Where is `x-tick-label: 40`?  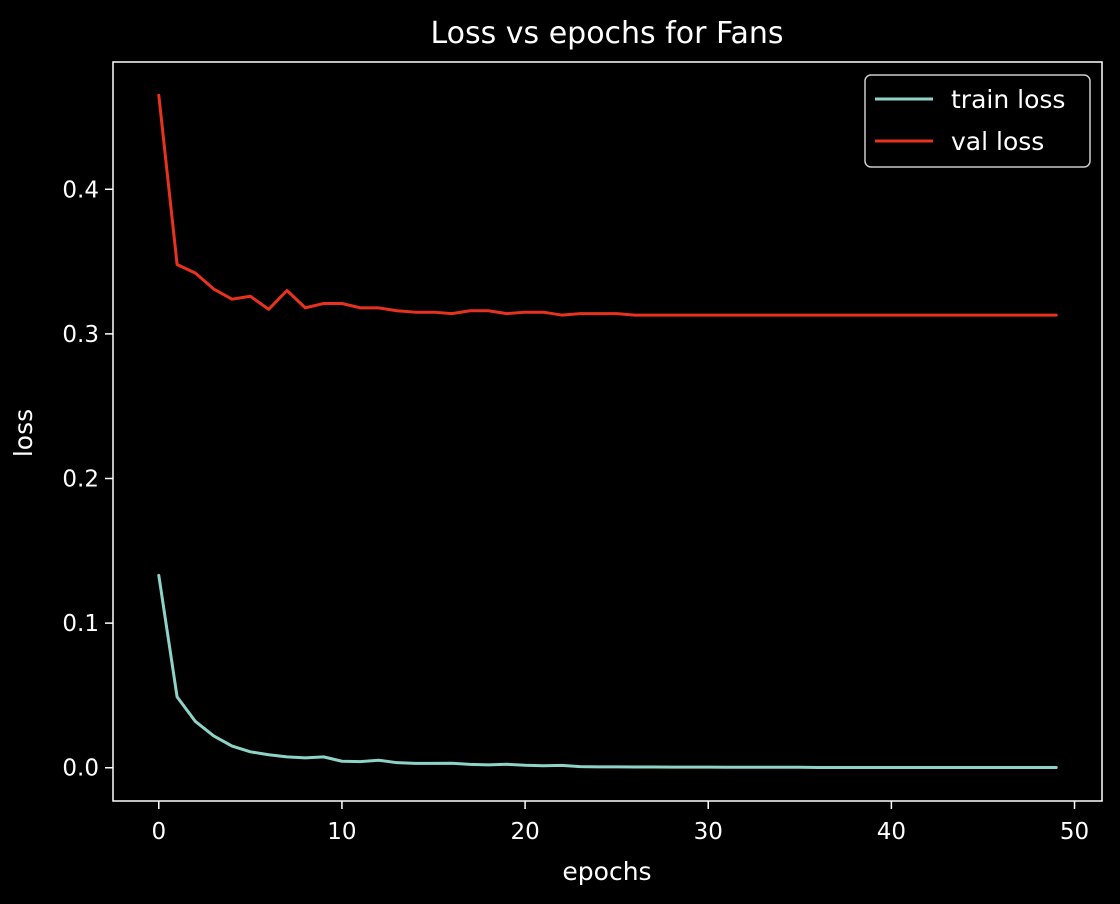 x-tick-label: 40 is located at coordinates (891, 832).